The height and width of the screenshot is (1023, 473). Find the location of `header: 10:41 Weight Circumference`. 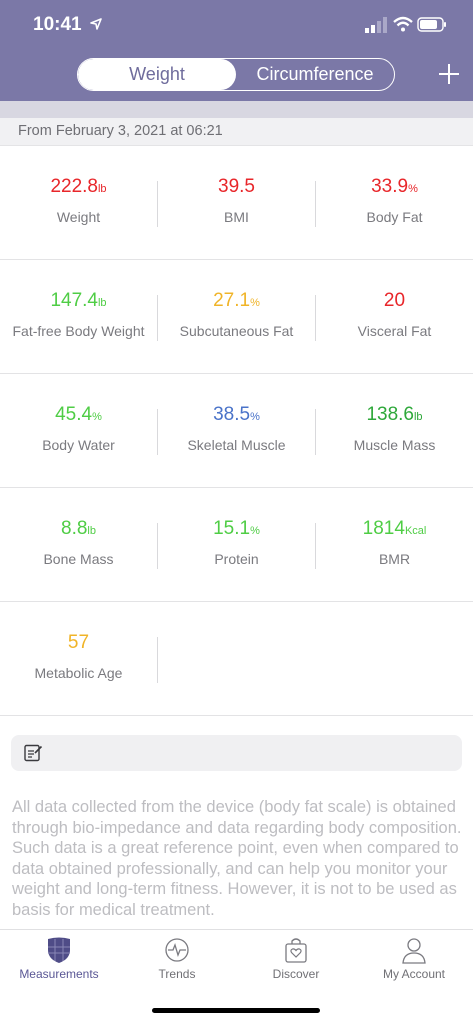

header: 10:41 Weight Circumference is located at coordinates (236, 50).